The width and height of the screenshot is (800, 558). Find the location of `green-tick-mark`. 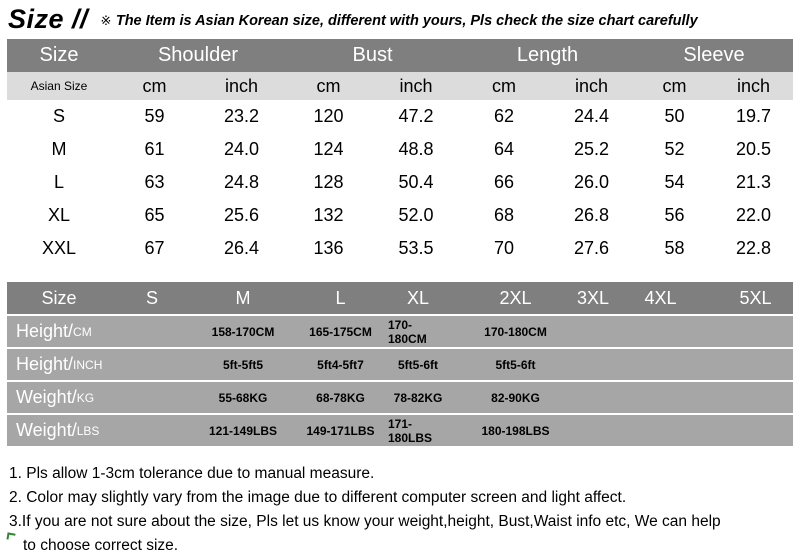

green-tick-mark is located at coordinates (11, 536).